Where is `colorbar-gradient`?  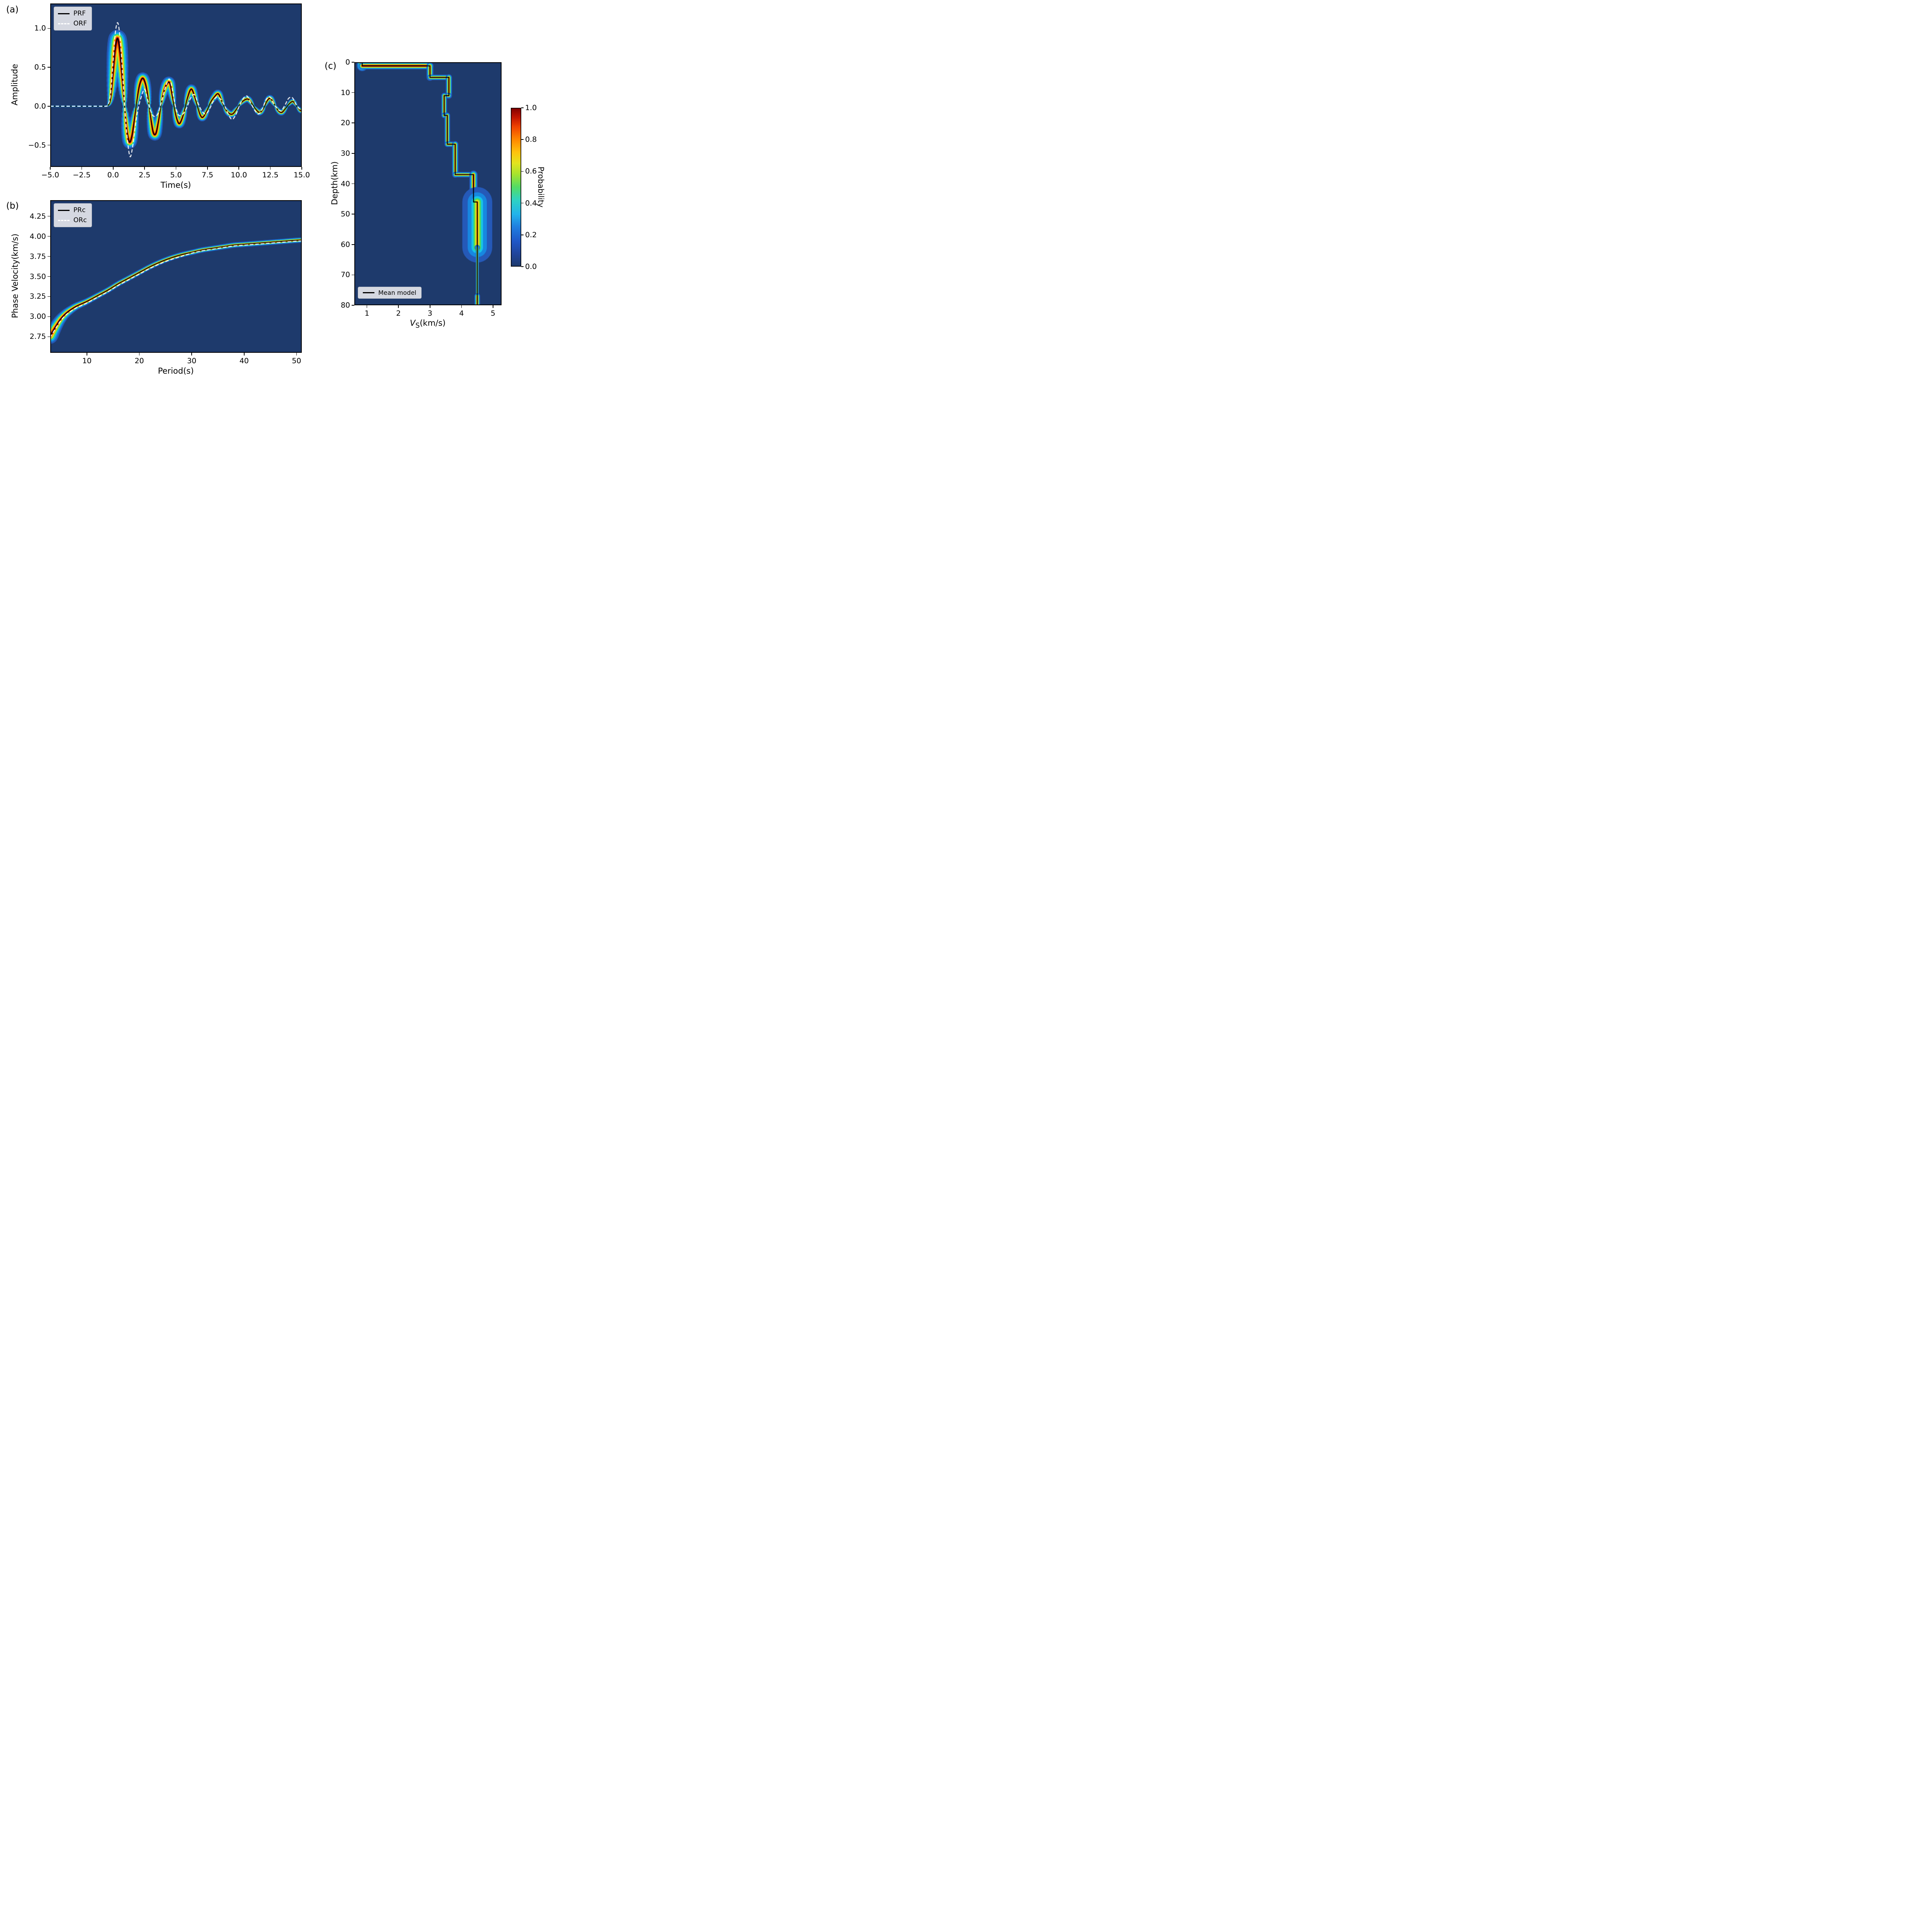 colorbar-gradient is located at coordinates (516, 188).